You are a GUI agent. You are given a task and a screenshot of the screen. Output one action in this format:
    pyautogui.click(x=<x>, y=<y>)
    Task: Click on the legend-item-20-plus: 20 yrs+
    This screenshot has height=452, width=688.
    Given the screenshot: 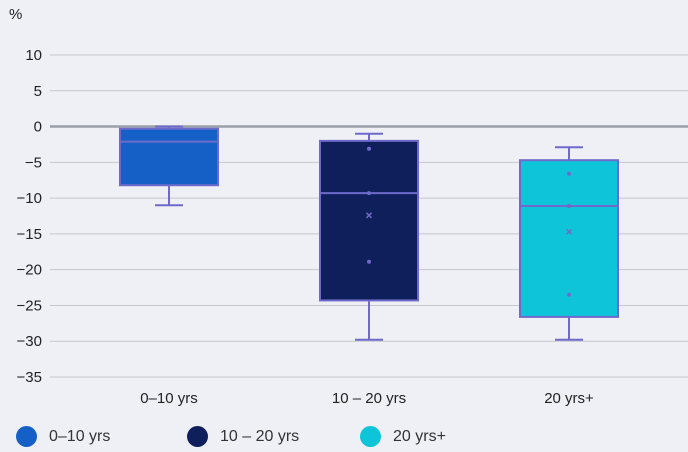 What is the action you would take?
    pyautogui.click(x=403, y=436)
    